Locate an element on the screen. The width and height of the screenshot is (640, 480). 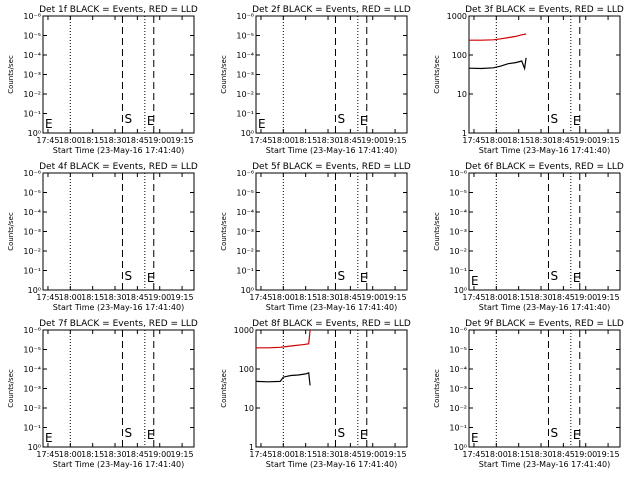
y-tick-label: 10 is located at coordinates (249, 408).